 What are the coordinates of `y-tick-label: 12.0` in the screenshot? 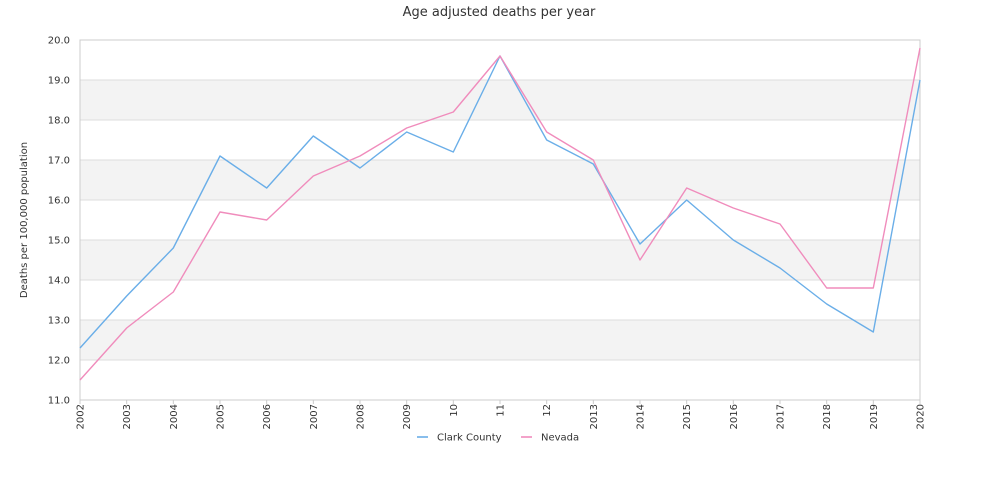 It's located at (59, 361).